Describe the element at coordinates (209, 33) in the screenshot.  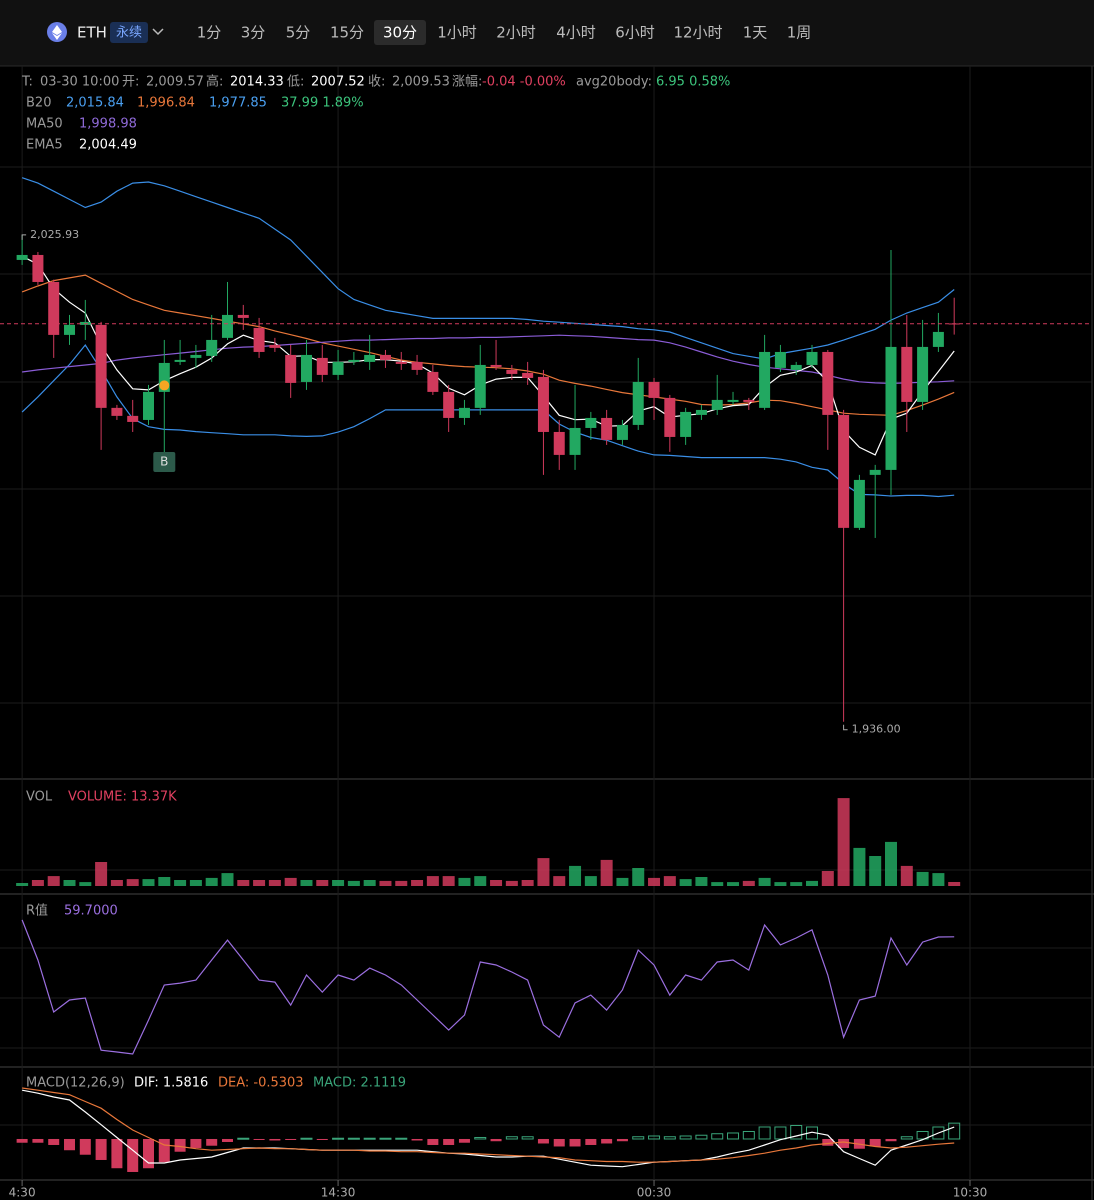
I see `interval-button: 1分` at that location.